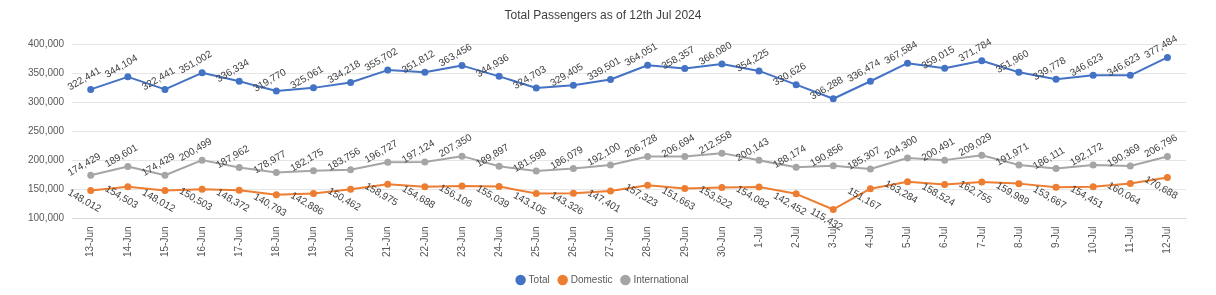 The image size is (1216, 295). I want to click on x-tick-label: 29-Jun, so click(684, 241).